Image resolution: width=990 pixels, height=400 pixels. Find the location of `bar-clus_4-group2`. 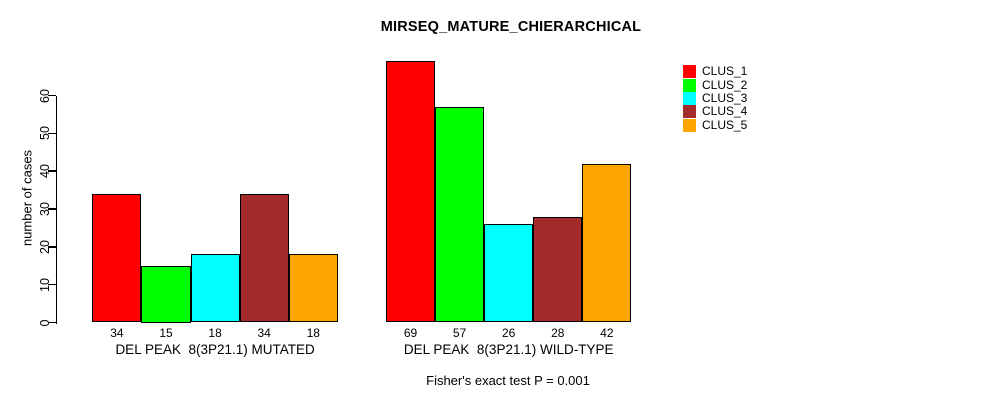

bar-clus_4-group2 is located at coordinates (558, 269).